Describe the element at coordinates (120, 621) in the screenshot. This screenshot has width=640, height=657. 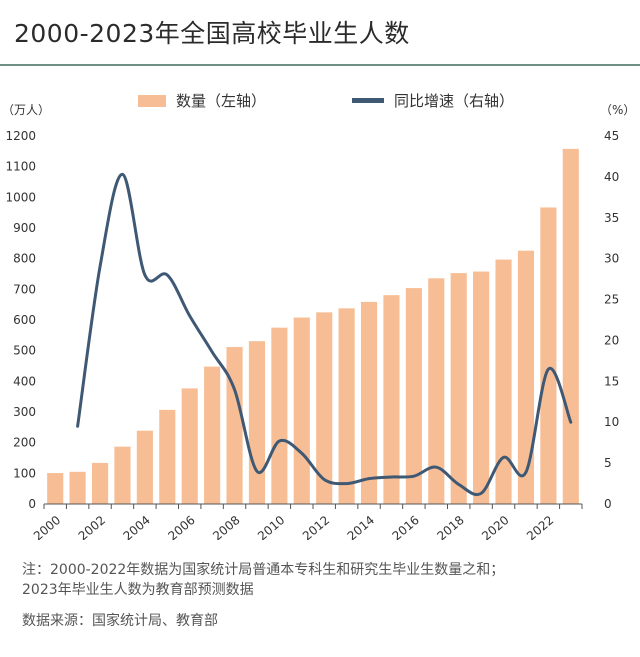
I see `data-source: 数据来源：国家统计局、教育部` at that location.